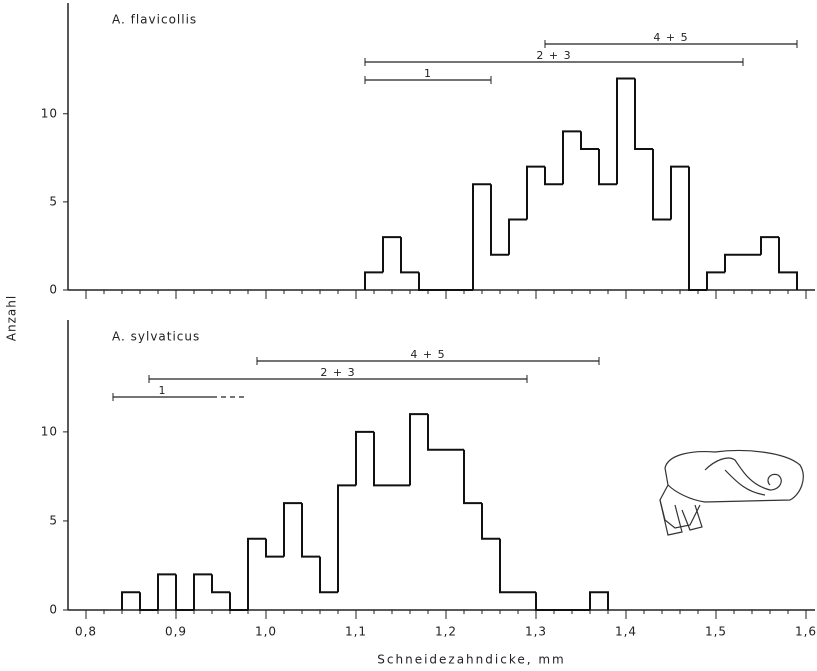 The height and width of the screenshot is (671, 817). I want to click on y-axis-label: Anzahl, so click(12, 318).